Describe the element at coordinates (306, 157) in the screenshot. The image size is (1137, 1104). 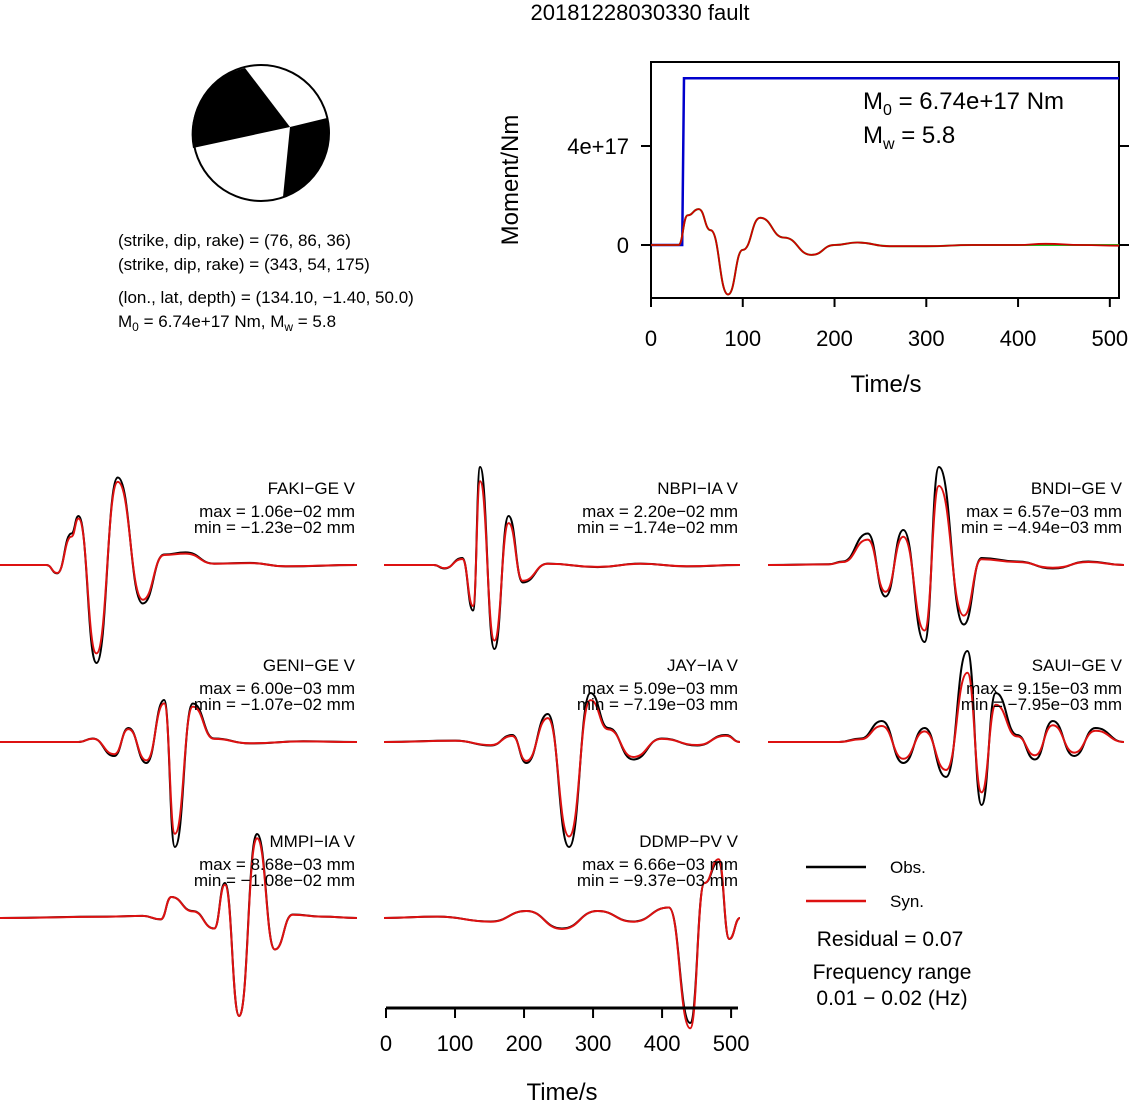
I see `beachball-quadrant-b` at that location.